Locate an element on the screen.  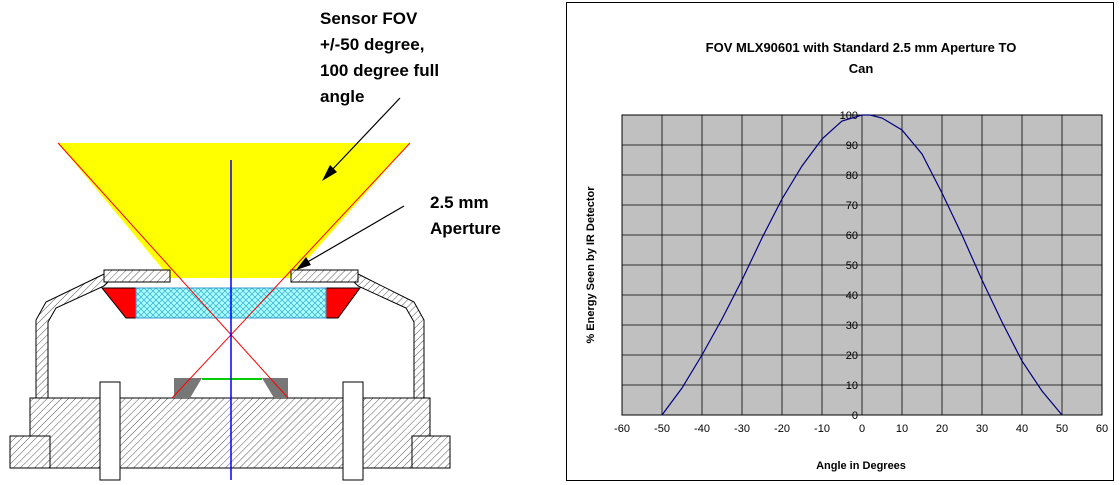
flange-left is located at coordinates (30, 452).